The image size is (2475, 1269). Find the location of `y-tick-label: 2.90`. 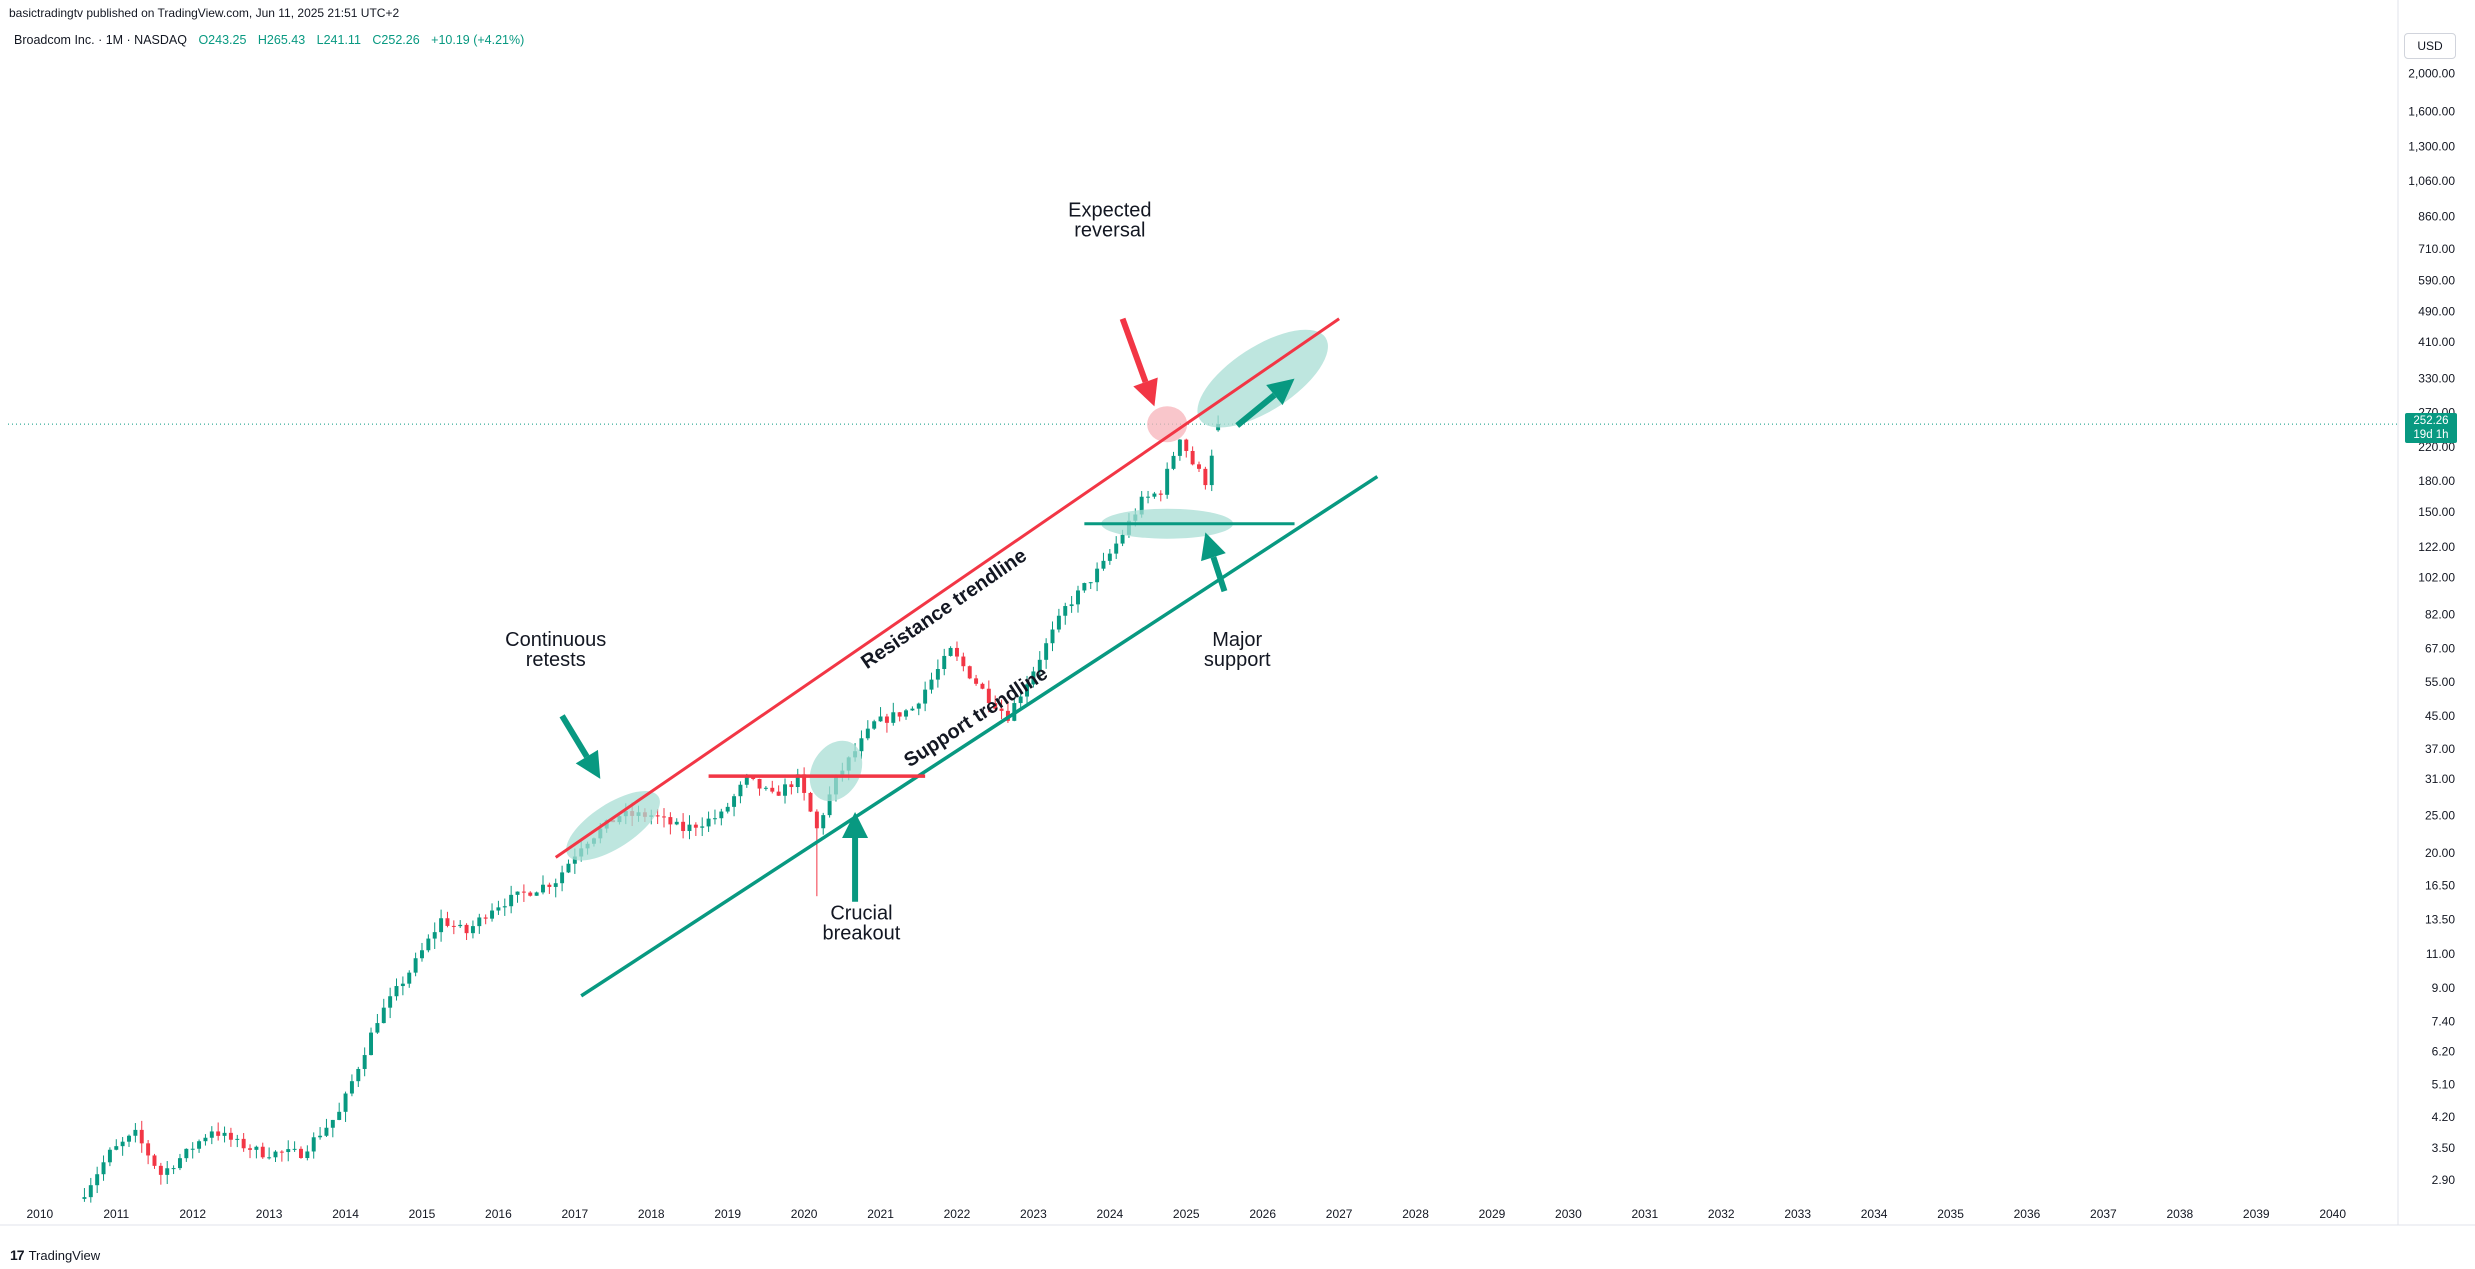

y-tick-label: 2.90 is located at coordinates (2444, 1180).